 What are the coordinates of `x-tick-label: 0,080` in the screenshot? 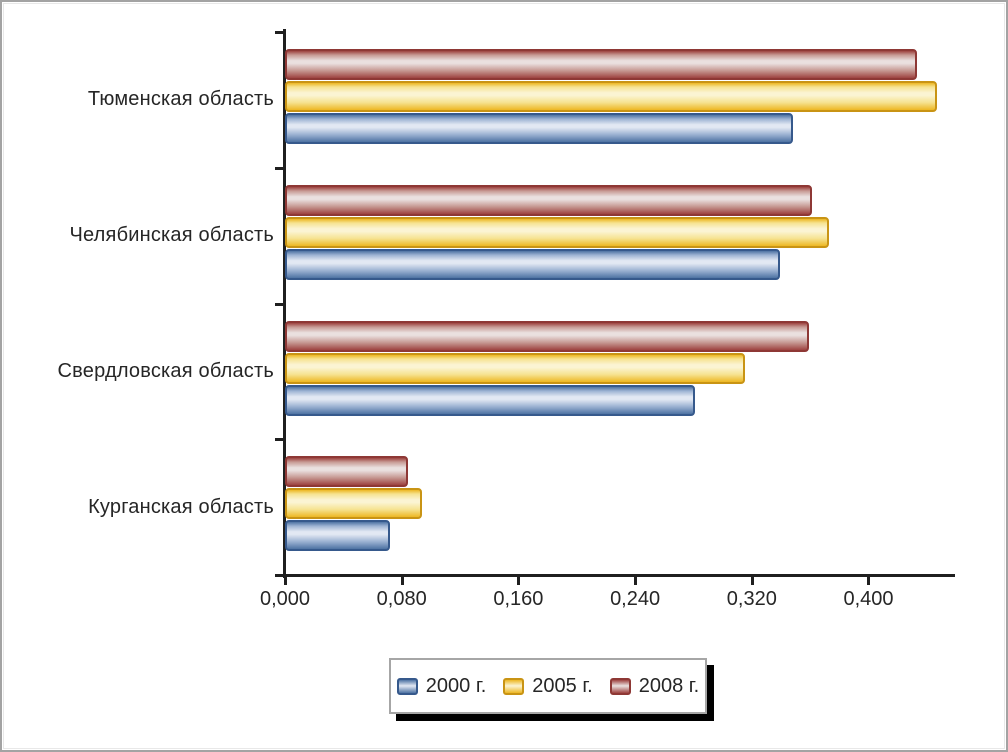 It's located at (401, 599).